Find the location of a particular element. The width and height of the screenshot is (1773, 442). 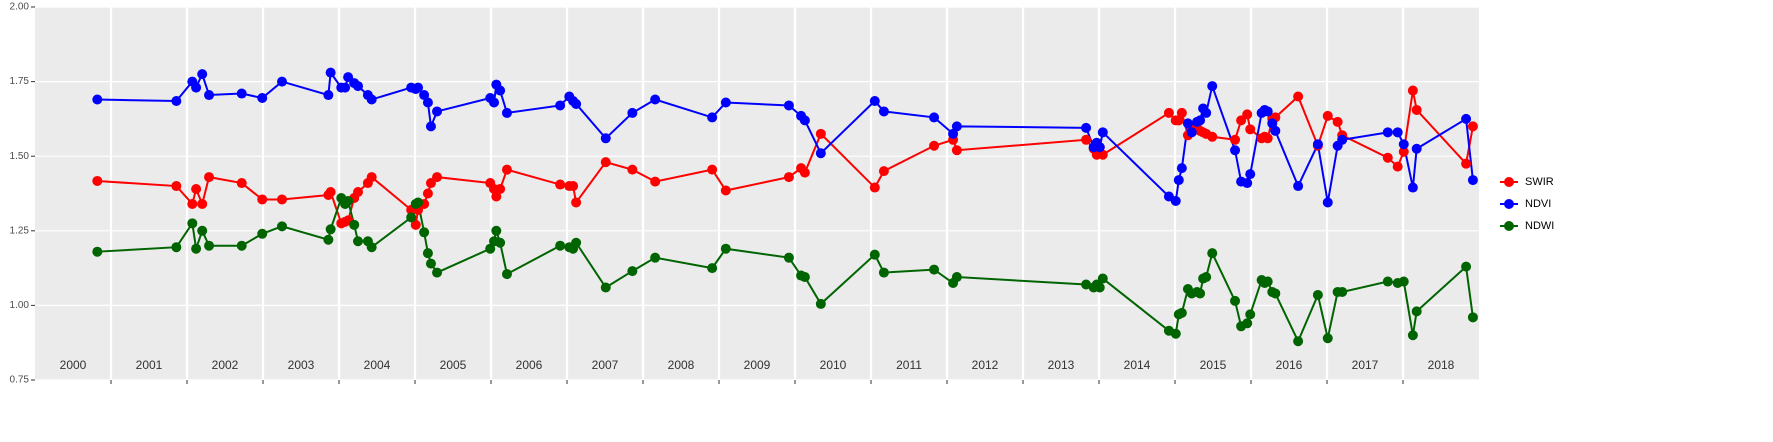

y-tick-label: 0.75 is located at coordinates (20, 380).